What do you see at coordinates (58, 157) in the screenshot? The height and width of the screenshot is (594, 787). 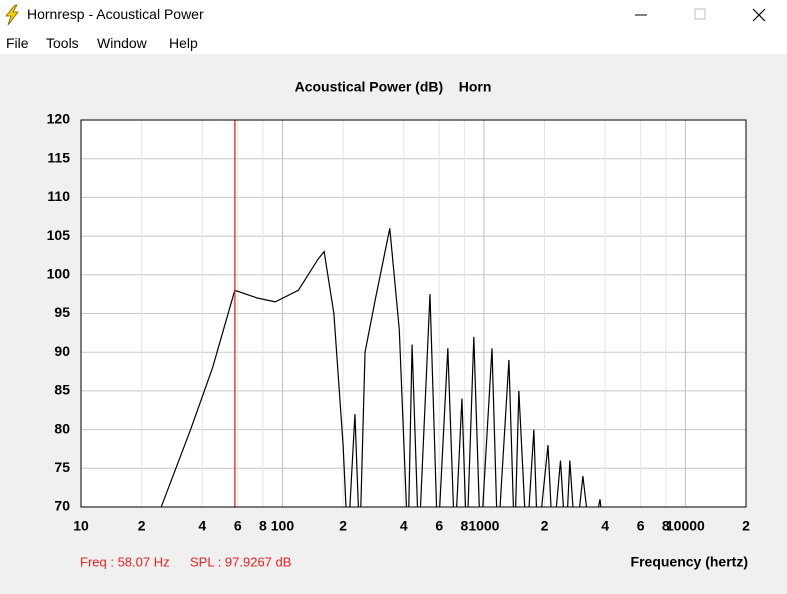 I see `y-tick-label: 115` at bounding box center [58, 157].